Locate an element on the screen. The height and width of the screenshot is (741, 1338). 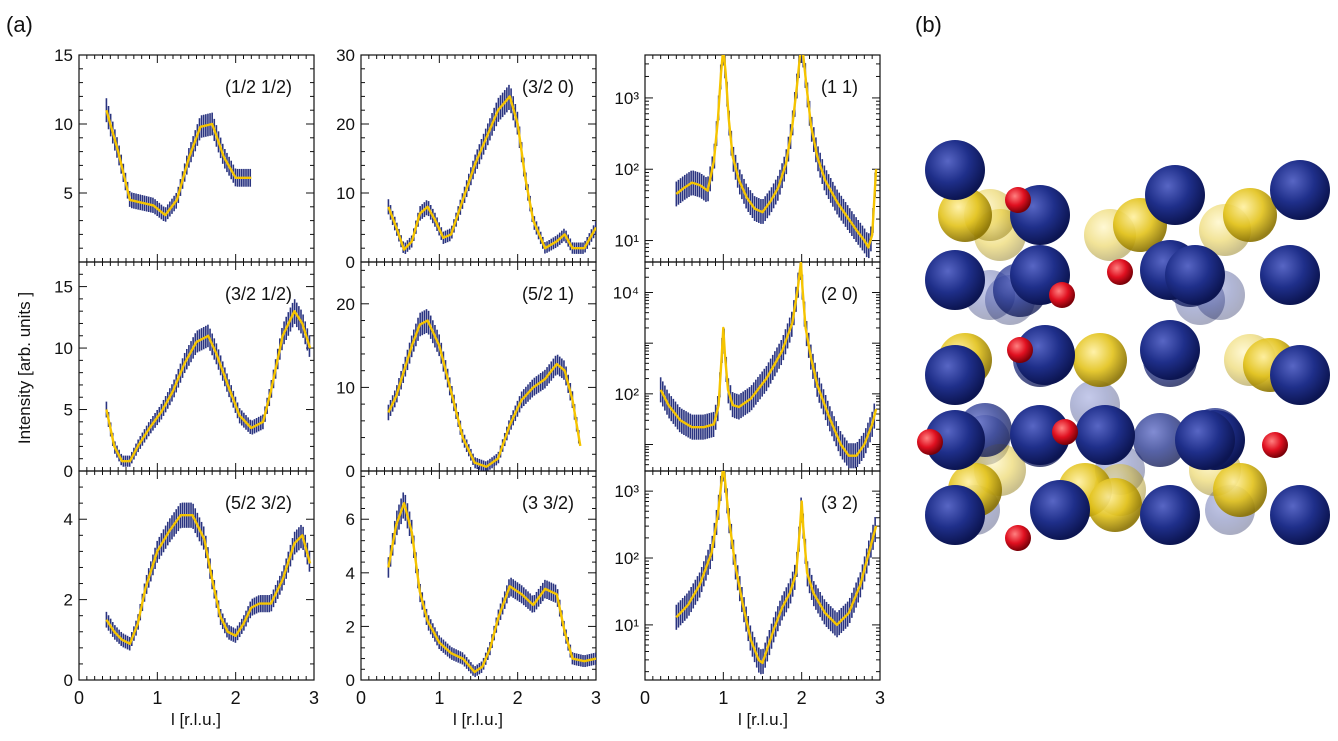
chart-panel-2: 0 10 20 30 (3/2 0) is located at coordinates (466, 159).